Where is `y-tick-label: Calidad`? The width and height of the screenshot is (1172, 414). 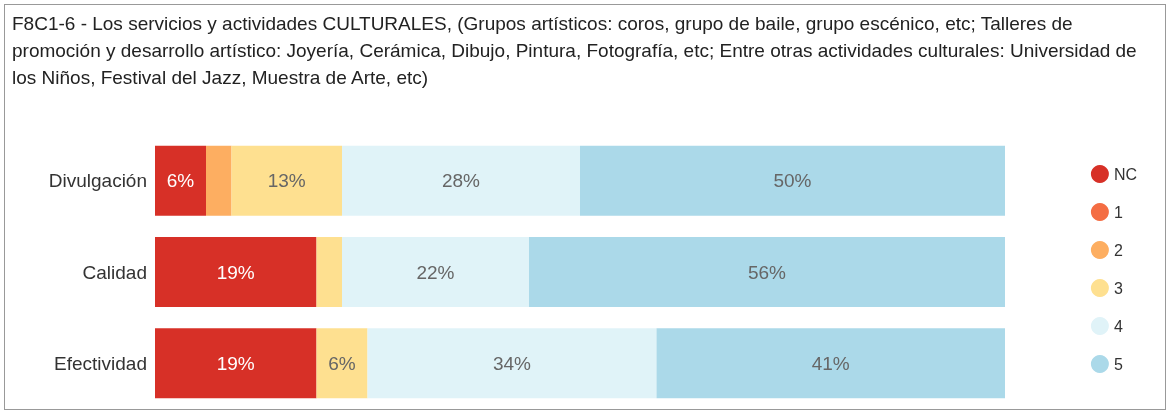
y-tick-label: Calidad is located at coordinates (114, 272).